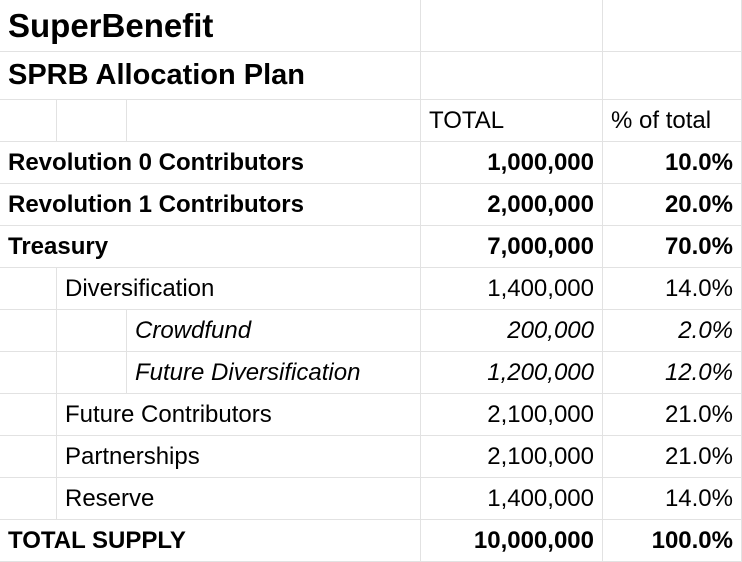 The width and height of the screenshot is (742, 562). Describe the element at coordinates (672, 121) in the screenshot. I see `percent-column-header: % of total` at that location.